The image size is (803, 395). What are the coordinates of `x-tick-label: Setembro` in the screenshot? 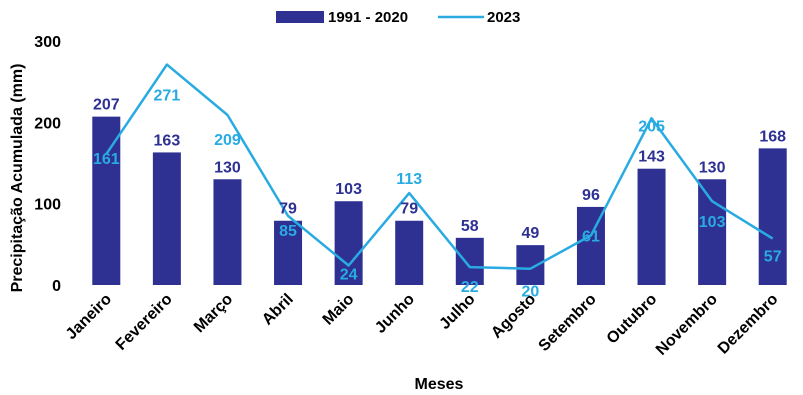 It's located at (568, 323).